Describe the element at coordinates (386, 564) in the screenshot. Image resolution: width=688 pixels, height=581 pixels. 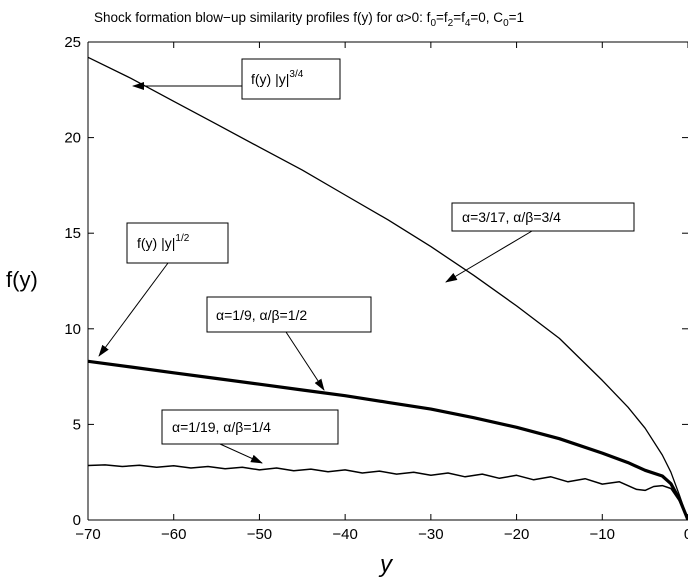
I see `x-axis-label: y` at that location.